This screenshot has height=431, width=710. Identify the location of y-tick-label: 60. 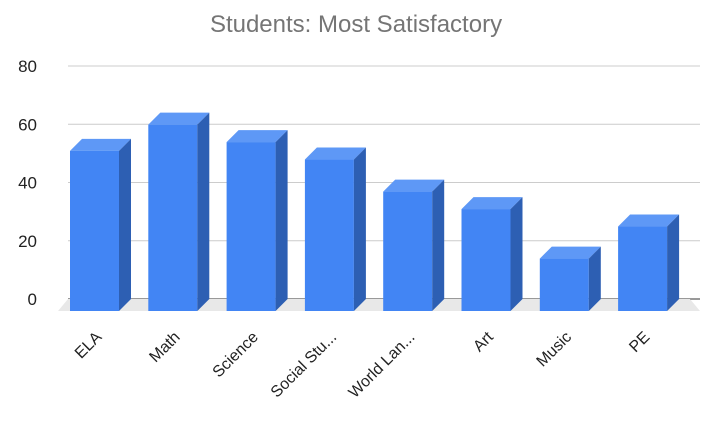
(27, 124).